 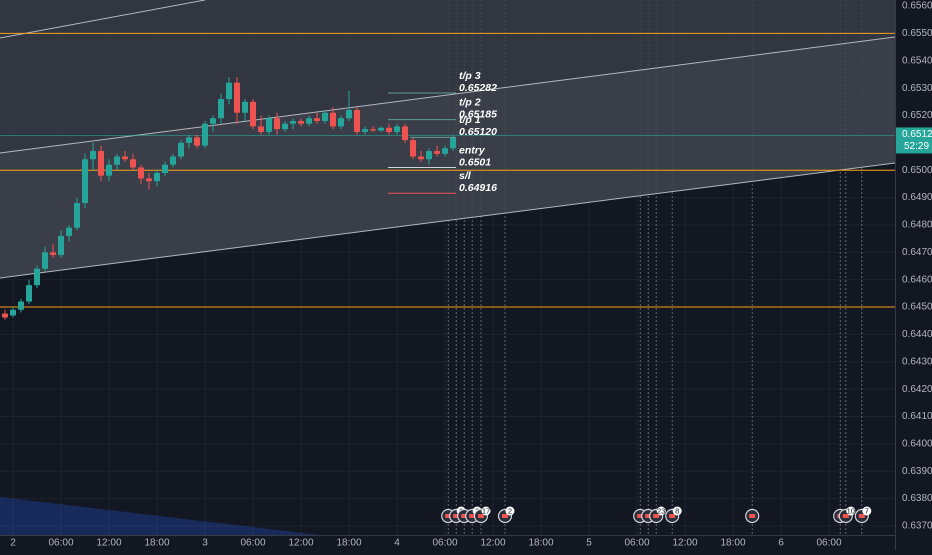 I want to click on trend-line, so click(x=103, y=19).